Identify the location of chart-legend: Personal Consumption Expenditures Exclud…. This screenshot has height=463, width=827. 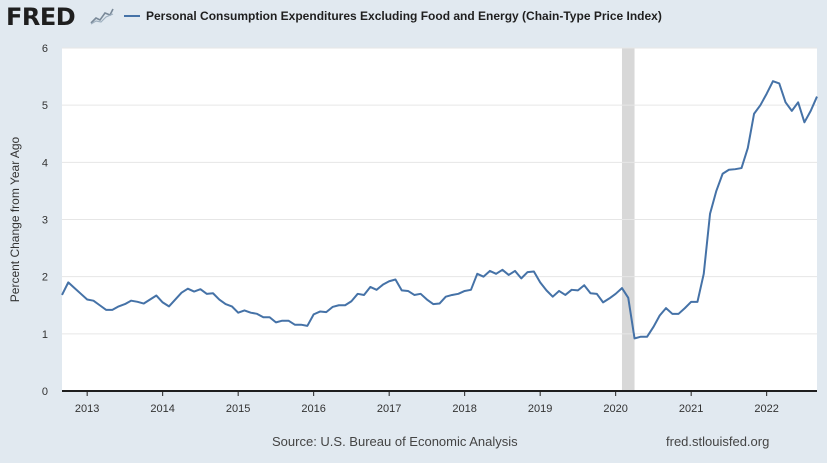
(393, 16).